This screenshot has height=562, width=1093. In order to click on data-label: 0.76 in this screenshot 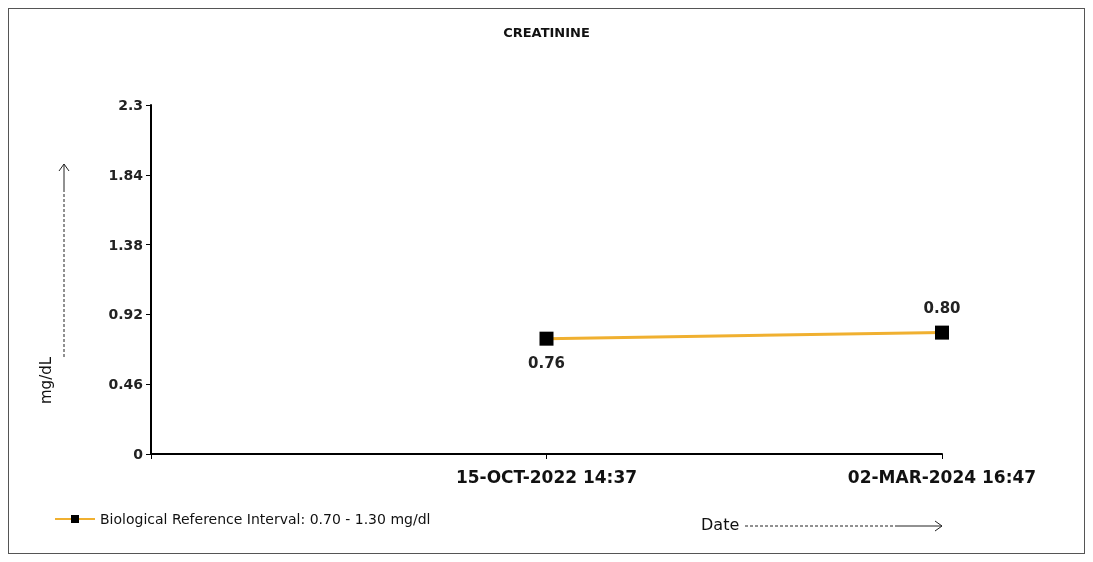, I will do `click(546, 363)`.